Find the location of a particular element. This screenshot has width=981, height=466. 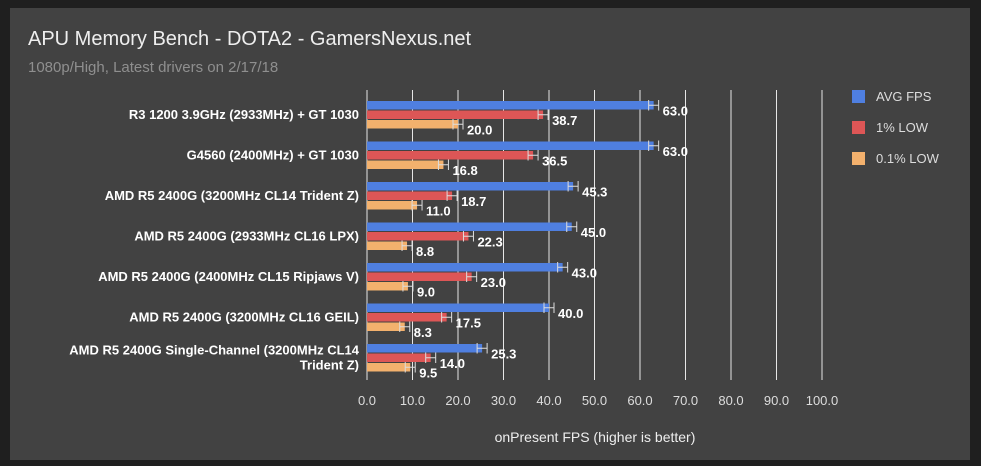

category-label: G4560 (2400MHz) + GT 1030 is located at coordinates (273, 154).